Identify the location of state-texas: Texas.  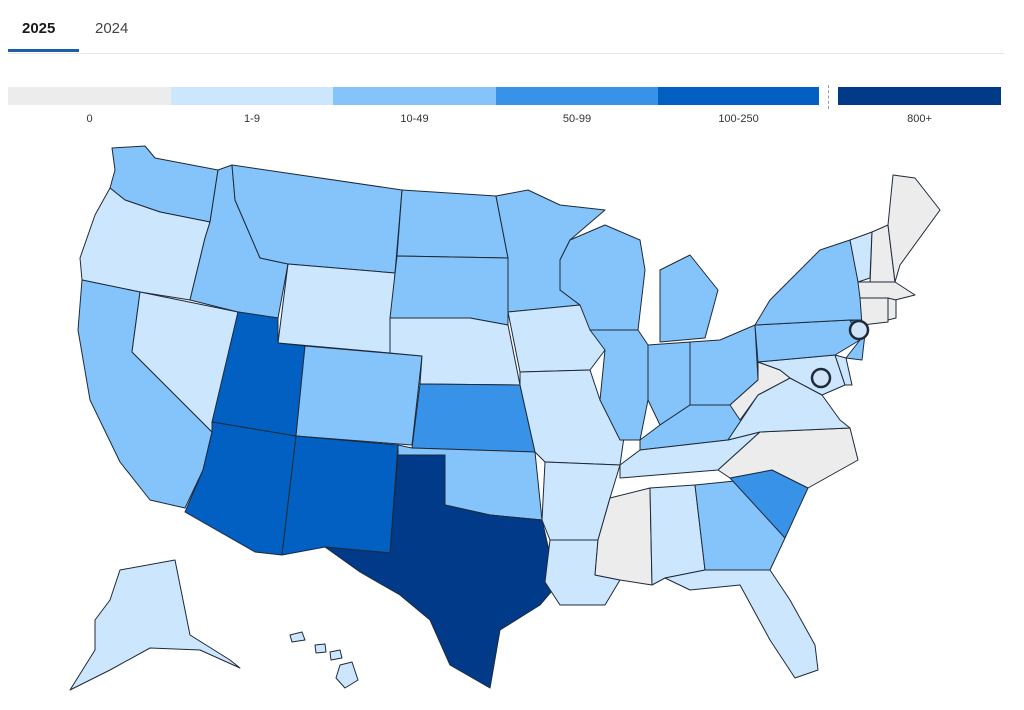
(441, 571).